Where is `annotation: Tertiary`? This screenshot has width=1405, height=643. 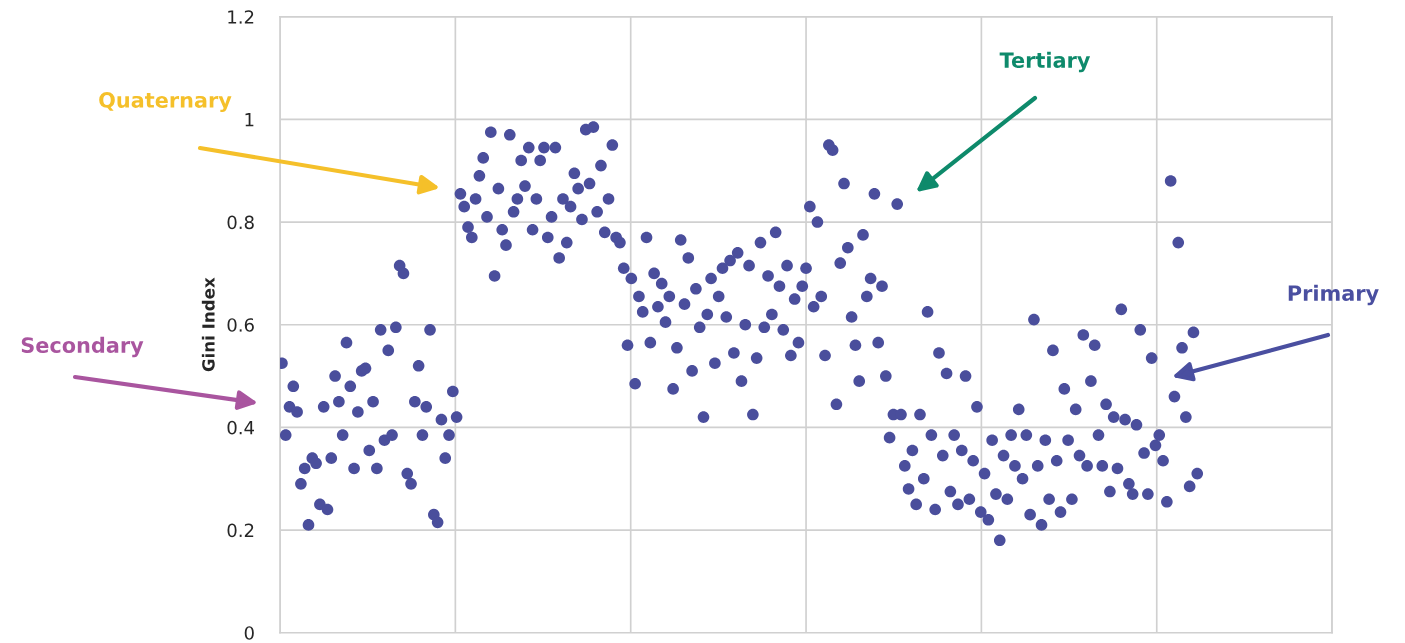
annotation: Tertiary is located at coordinates (1045, 62).